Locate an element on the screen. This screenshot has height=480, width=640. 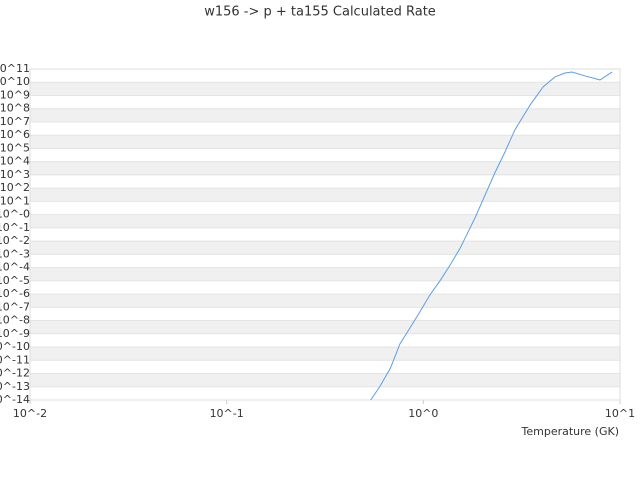
y-tick-label: 10^5 is located at coordinates (15, 147).